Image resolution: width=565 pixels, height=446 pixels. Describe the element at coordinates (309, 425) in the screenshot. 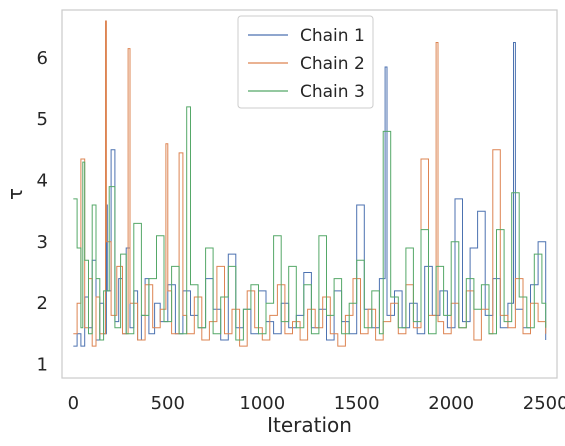

I see `x-axis-label: Iteration` at that location.